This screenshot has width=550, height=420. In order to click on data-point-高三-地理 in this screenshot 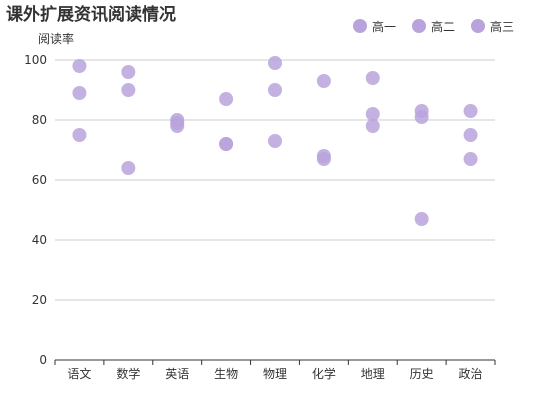, I will do `click(372, 126)`.